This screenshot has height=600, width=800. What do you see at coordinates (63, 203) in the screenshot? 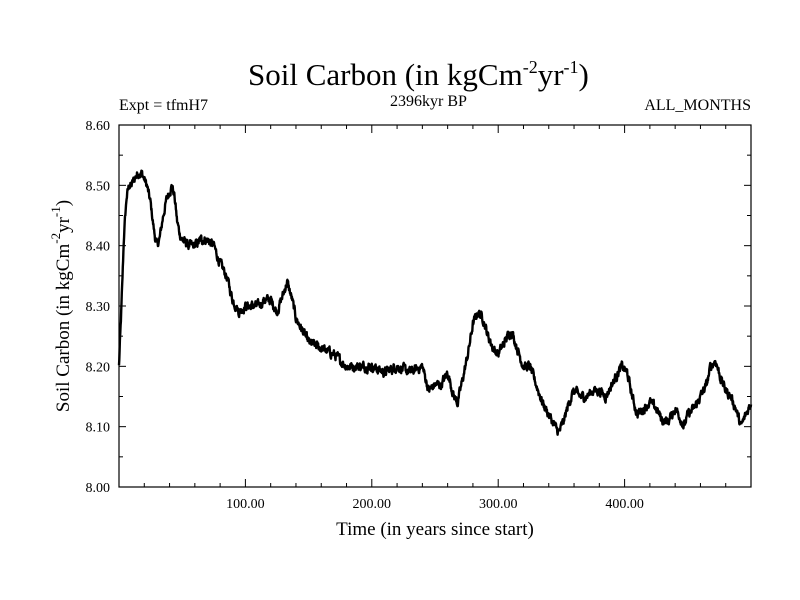
I see `ylabel-end: )` at bounding box center [63, 203].